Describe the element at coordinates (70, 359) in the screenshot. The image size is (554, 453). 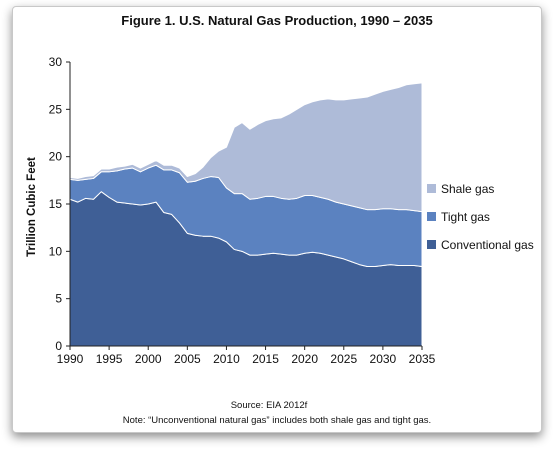
I see `x-tick-label: 1990` at that location.